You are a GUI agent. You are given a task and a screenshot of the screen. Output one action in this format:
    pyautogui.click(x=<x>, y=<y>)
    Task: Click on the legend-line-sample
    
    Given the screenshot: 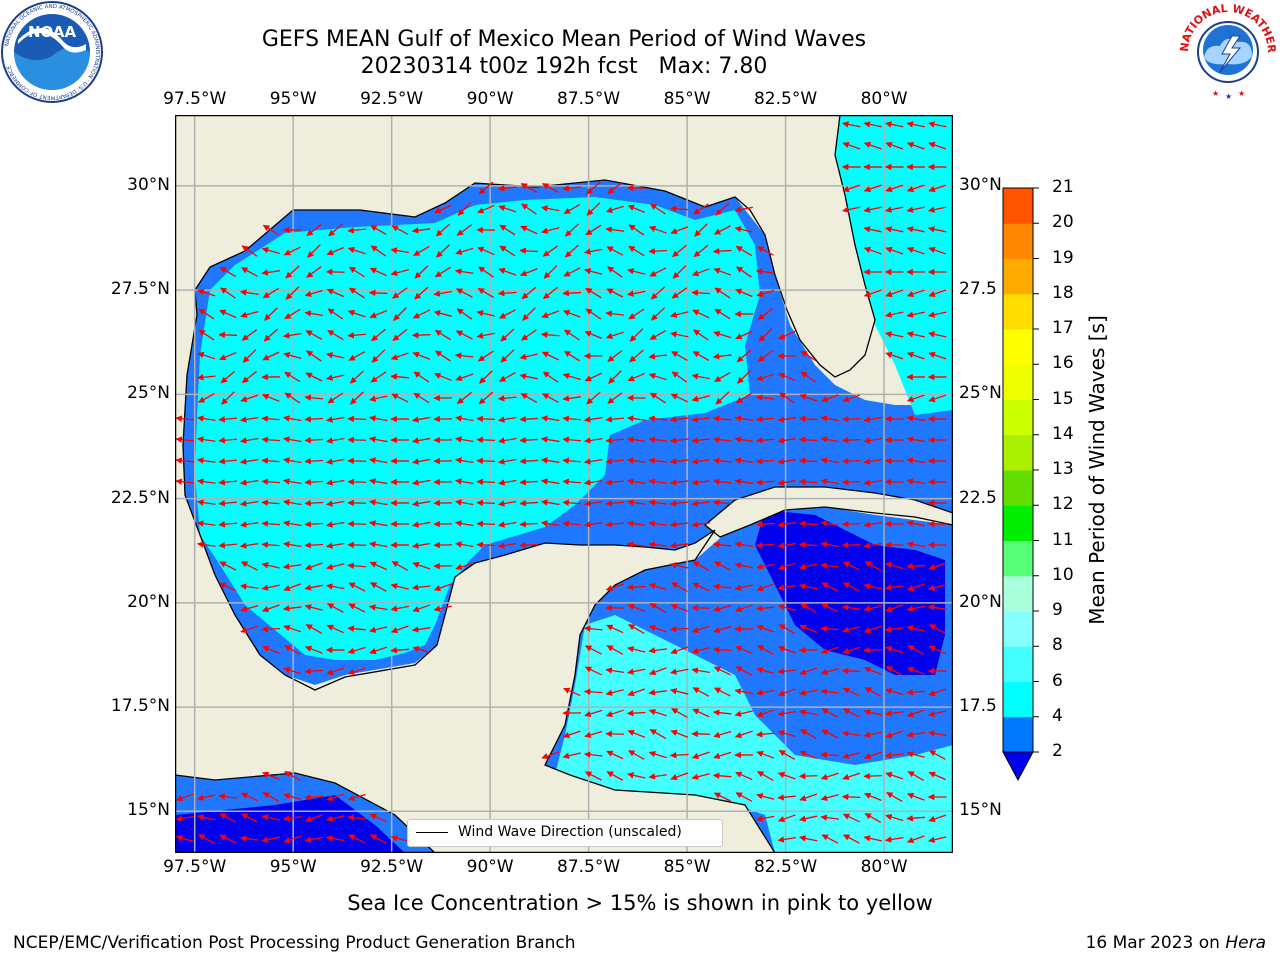 What is the action you would take?
    pyautogui.click(x=432, y=832)
    